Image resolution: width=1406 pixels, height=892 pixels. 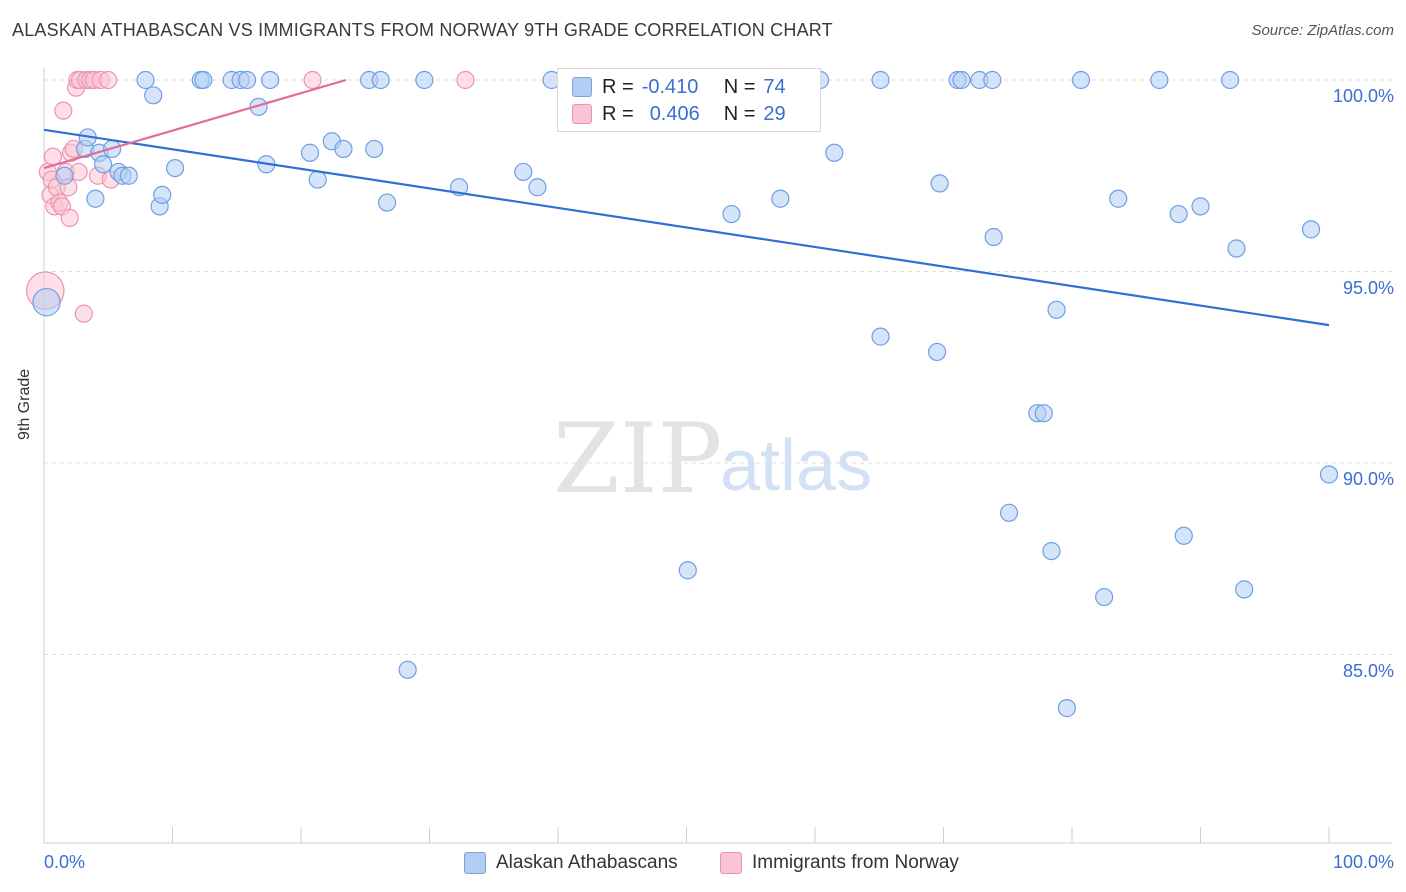 I want to click on legend-row-blue: R = -0.410 N = 74, so click(x=679, y=87).